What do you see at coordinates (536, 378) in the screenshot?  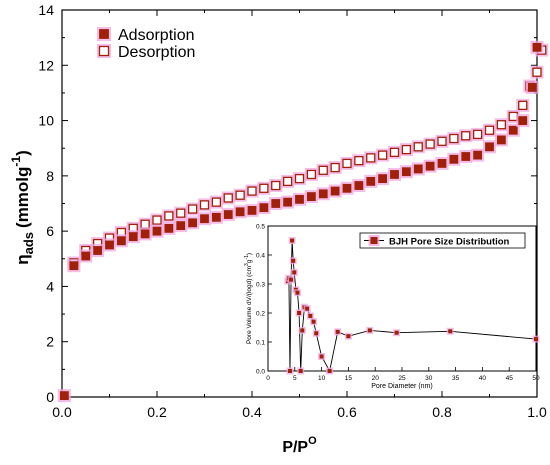 I see `inset-x-tick-label: 50` at bounding box center [536, 378].